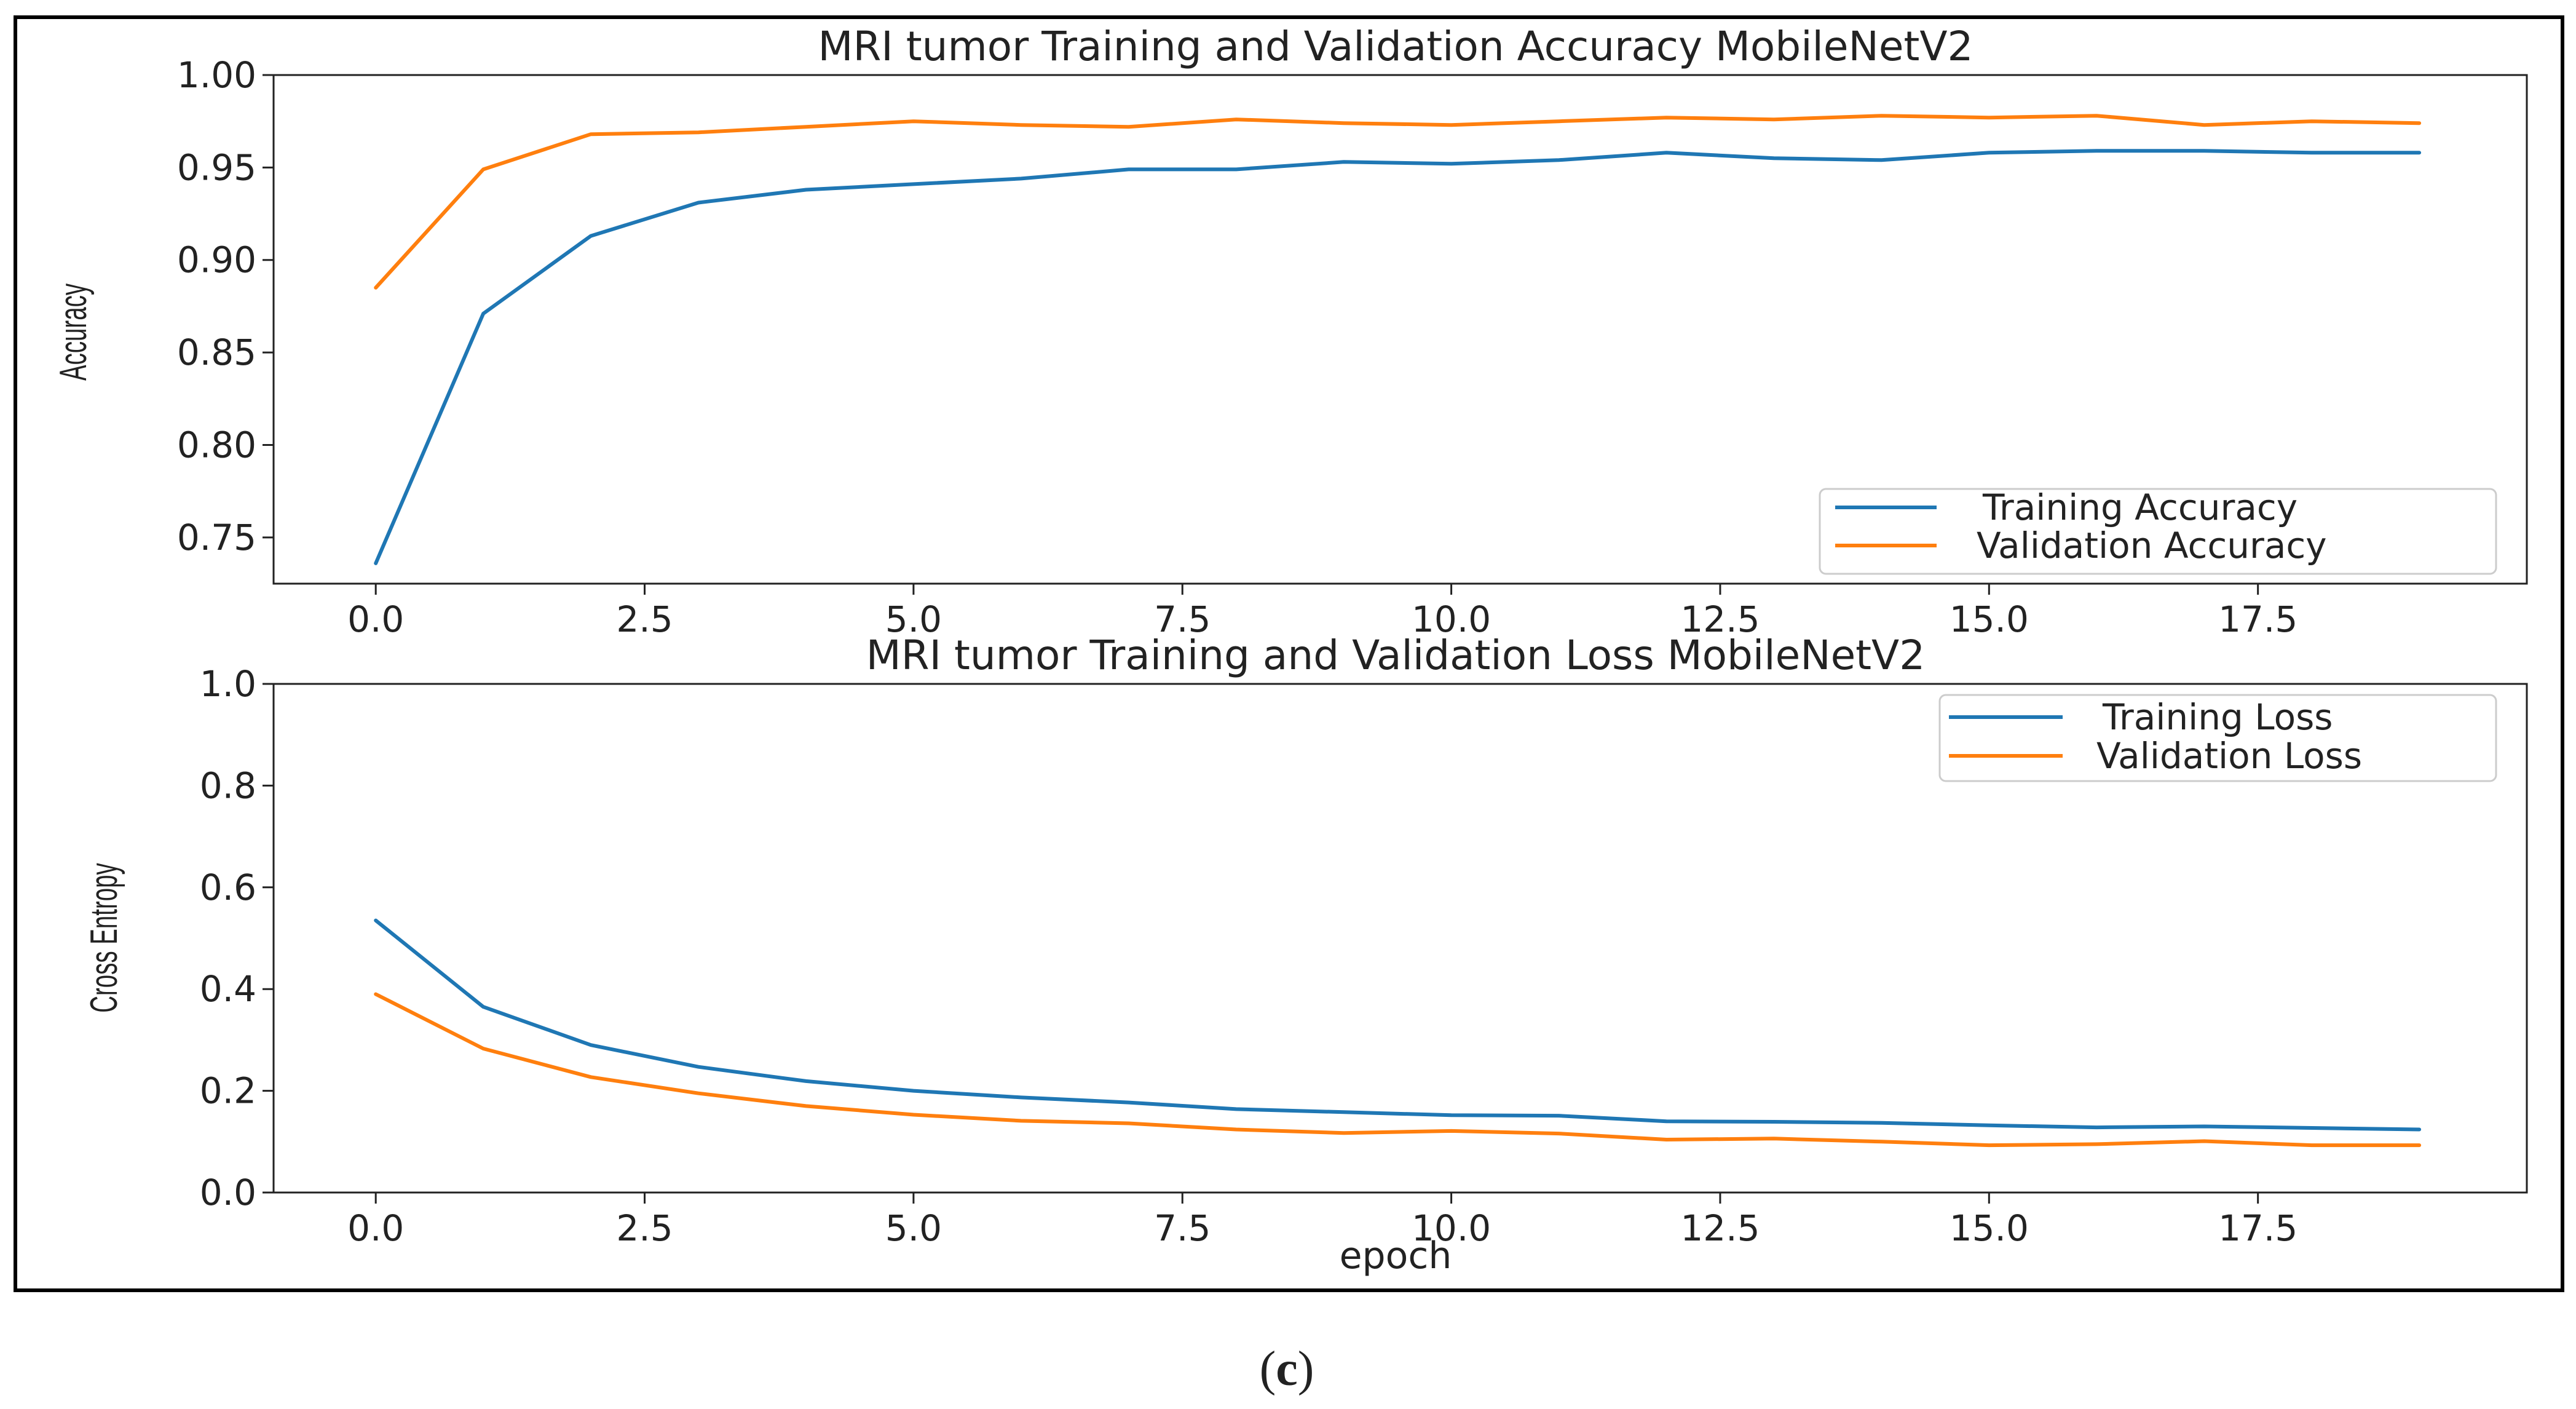  Describe the element at coordinates (2217, 717) in the screenshot. I see `loss-legend-label-training: Training Loss` at that location.